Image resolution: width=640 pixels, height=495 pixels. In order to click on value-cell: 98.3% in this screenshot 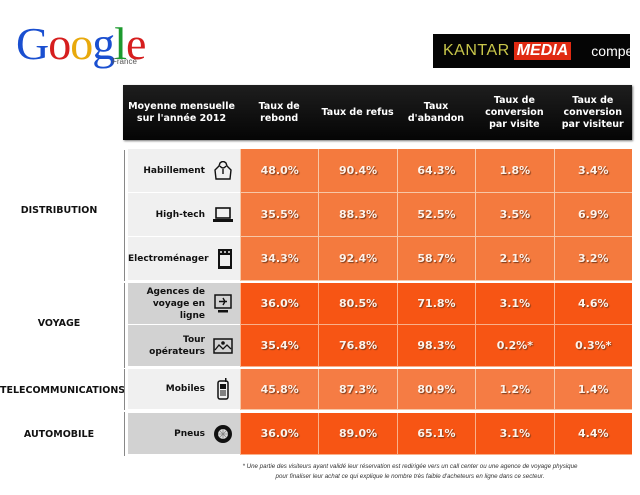, I will do `click(436, 346)`.